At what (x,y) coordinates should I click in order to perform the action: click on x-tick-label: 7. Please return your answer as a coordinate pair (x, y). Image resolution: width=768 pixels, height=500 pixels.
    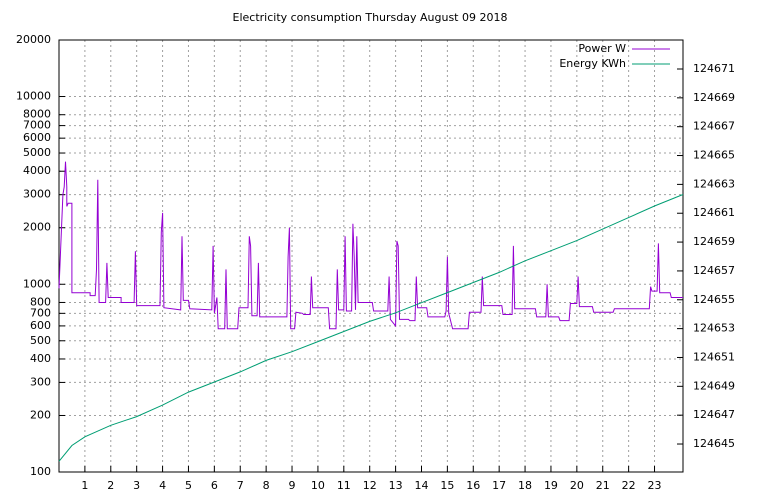
    Looking at the image, I should click on (240, 485).